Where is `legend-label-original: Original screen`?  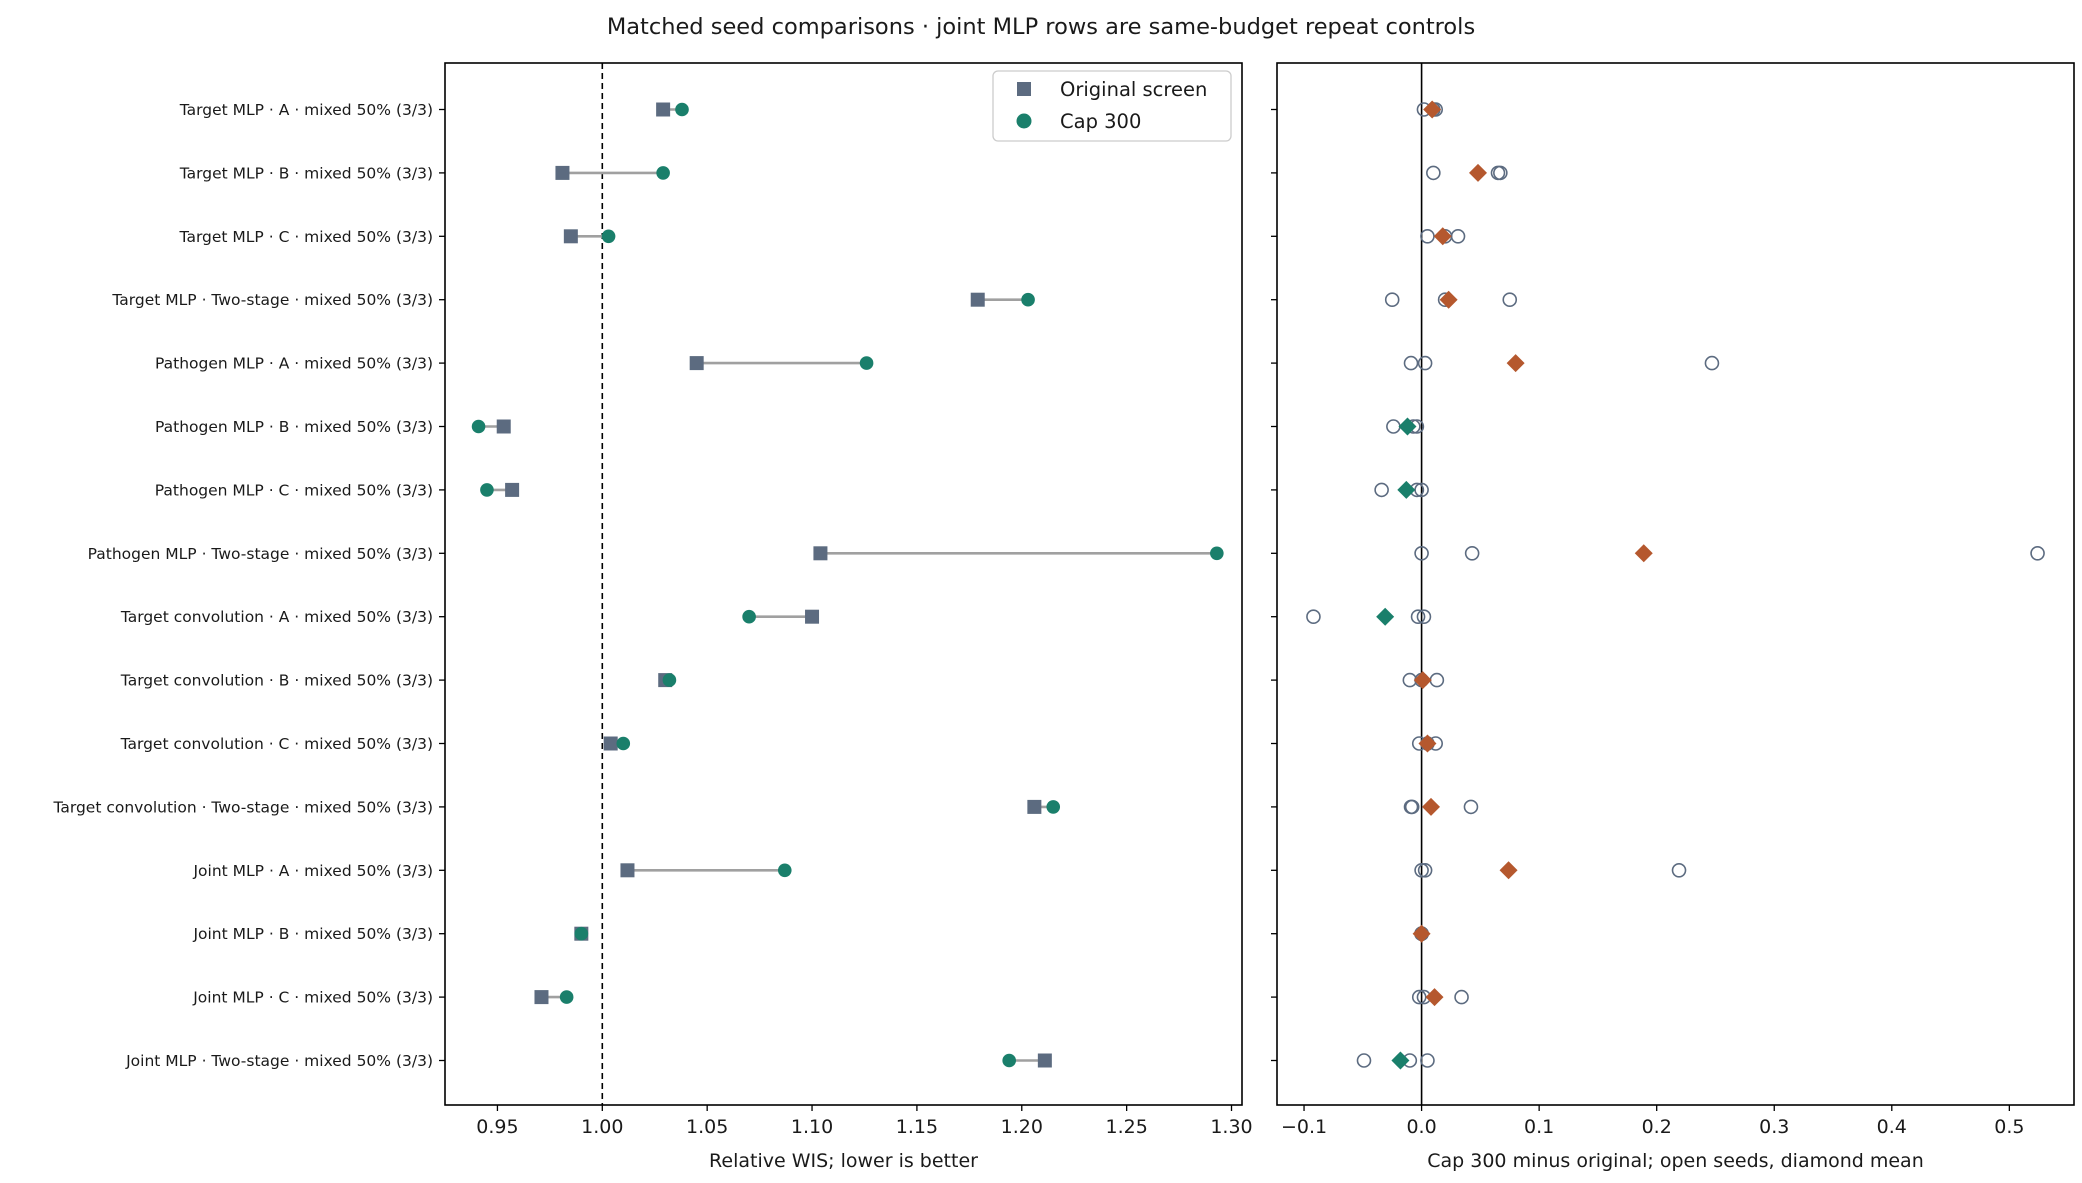
legend-label-original: Original screen is located at coordinates (1133, 89).